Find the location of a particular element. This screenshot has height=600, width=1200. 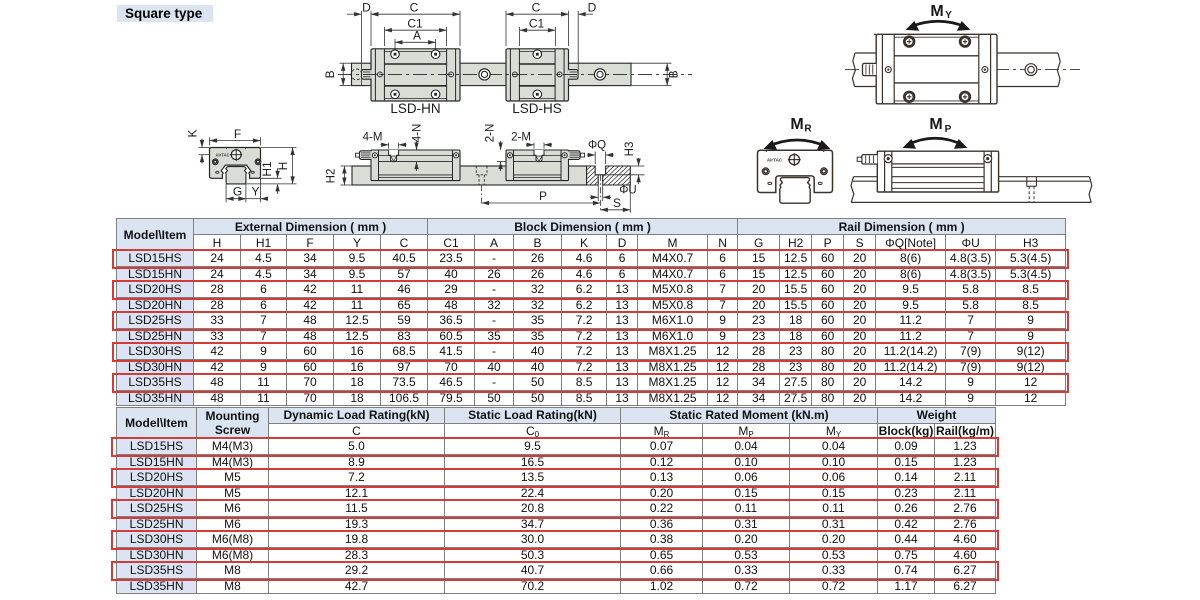

svg-text: ΦQ is located at coordinates (597, 146).